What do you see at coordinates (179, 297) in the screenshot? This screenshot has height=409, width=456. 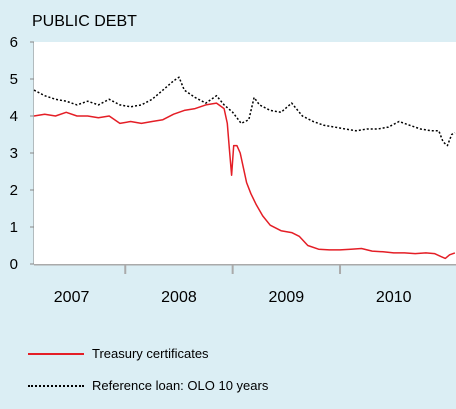 I see `x-tick-label: 2008` at bounding box center [179, 297].